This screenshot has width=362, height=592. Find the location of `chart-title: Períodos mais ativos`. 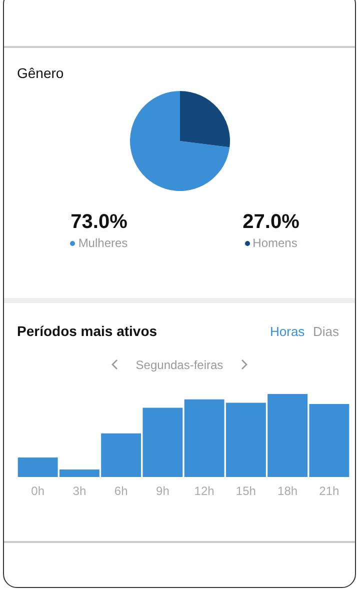

chart-title: Períodos mais ativos is located at coordinates (87, 331).